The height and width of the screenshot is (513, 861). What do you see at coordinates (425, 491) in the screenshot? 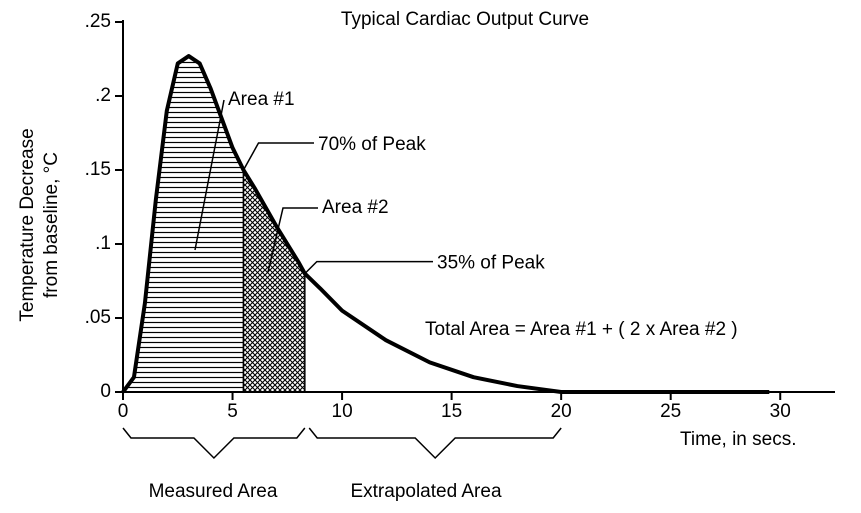
I see `brace-label: Extrapolated Area` at bounding box center [425, 491].